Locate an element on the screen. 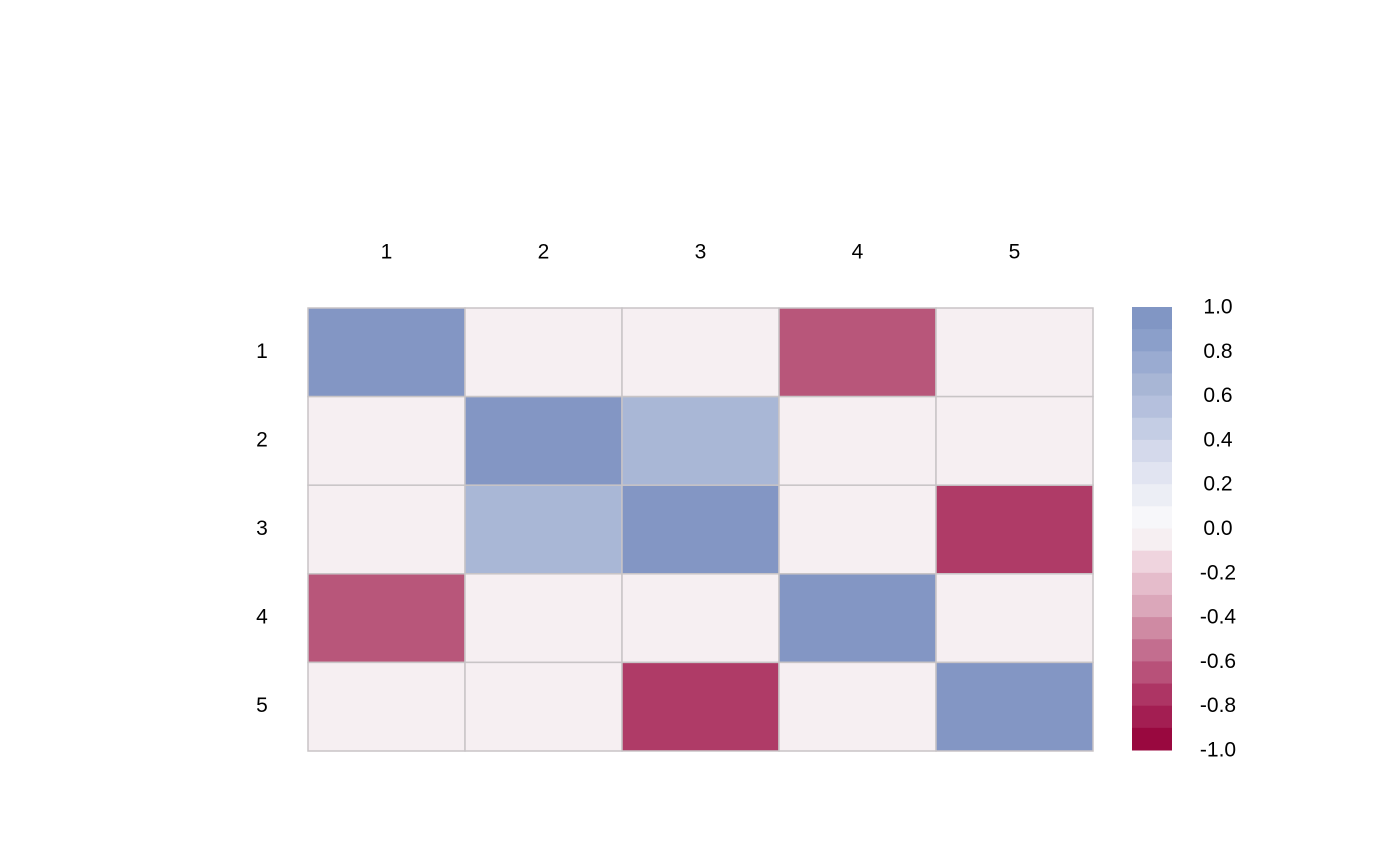  heatmap-cell-r1-c3 is located at coordinates (700, 352).